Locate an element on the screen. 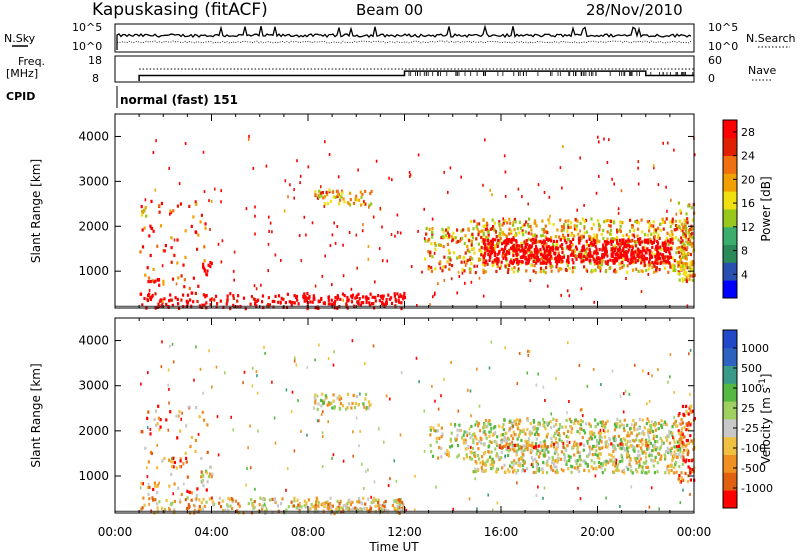 This screenshot has height=554, width=800. x-tick-label: 00:00 is located at coordinates (694, 532).